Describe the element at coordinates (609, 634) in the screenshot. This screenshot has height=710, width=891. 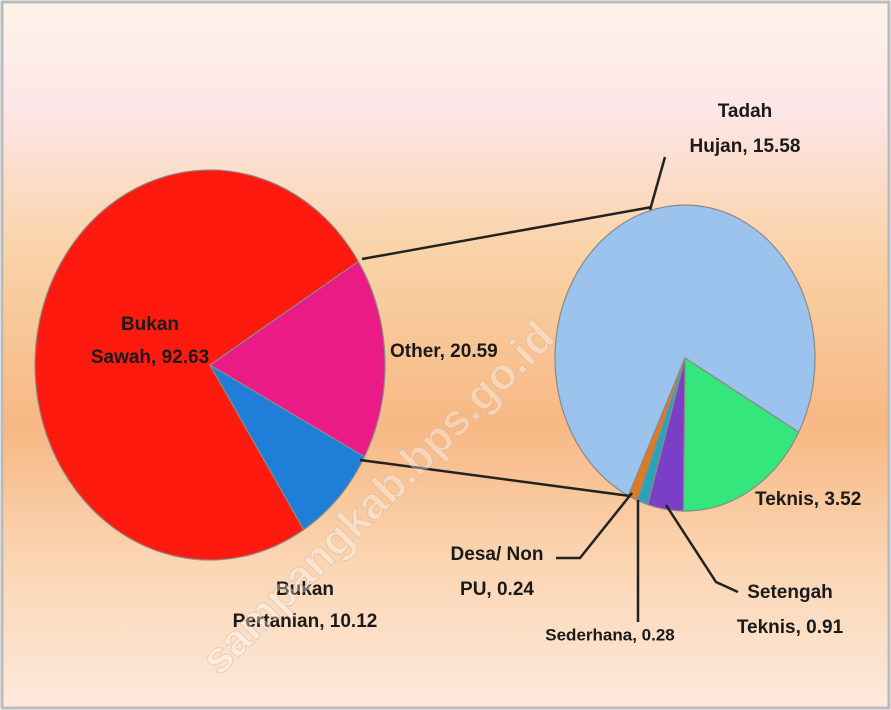
I see `slice-label: Sederhana, 0.28` at that location.